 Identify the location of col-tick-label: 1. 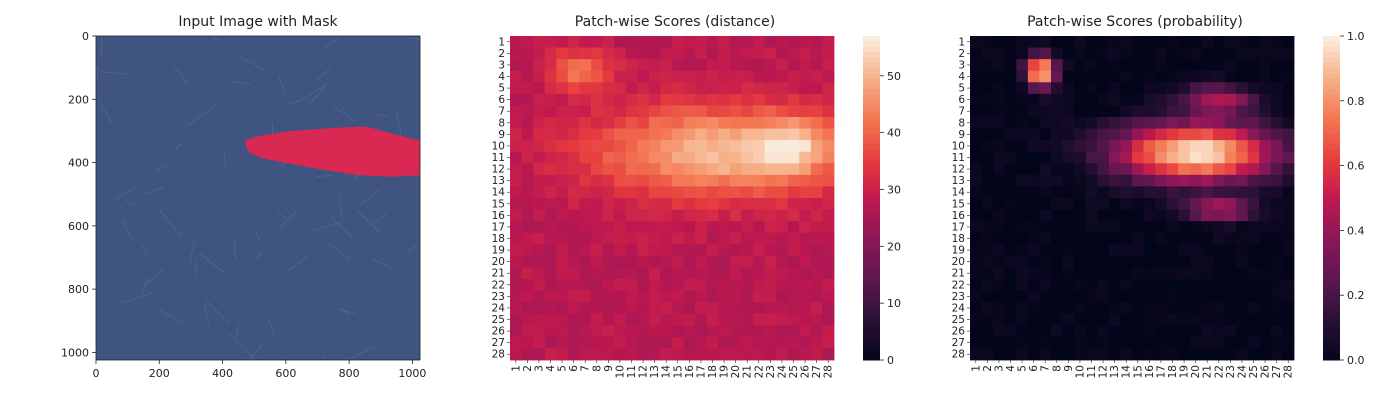
(976, 368).